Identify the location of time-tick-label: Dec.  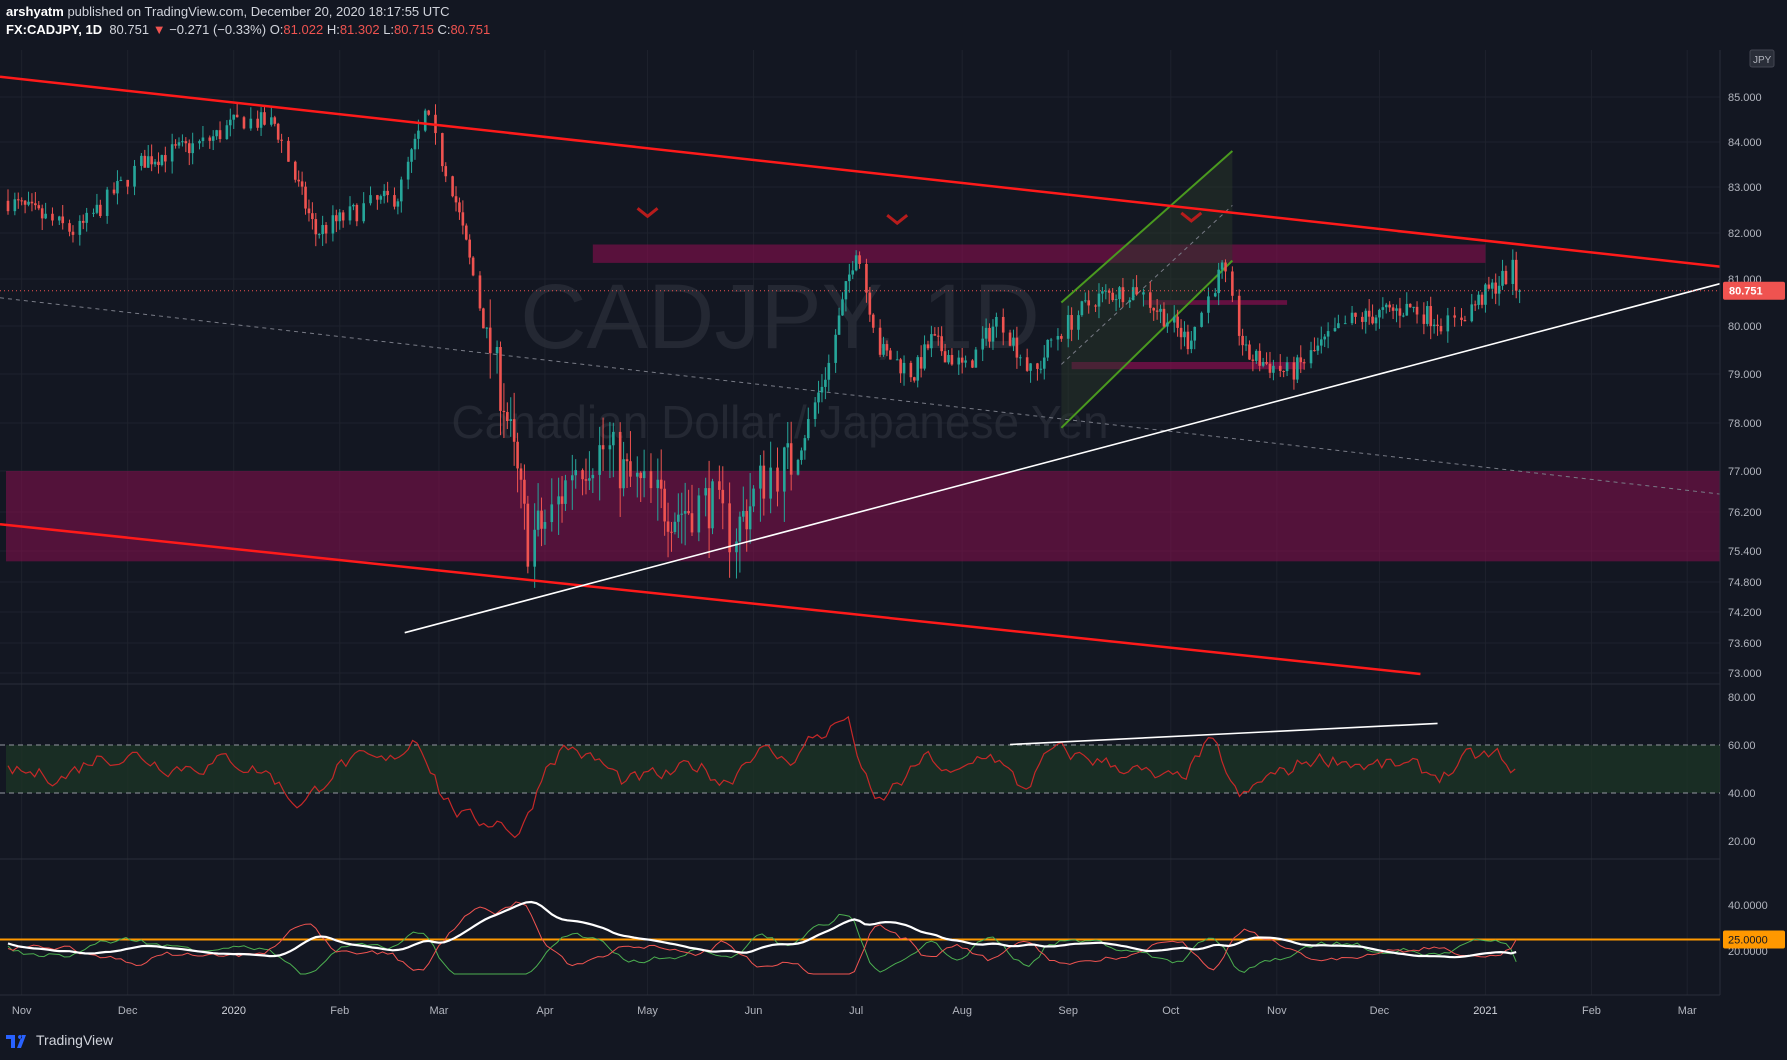
(1380, 1011).